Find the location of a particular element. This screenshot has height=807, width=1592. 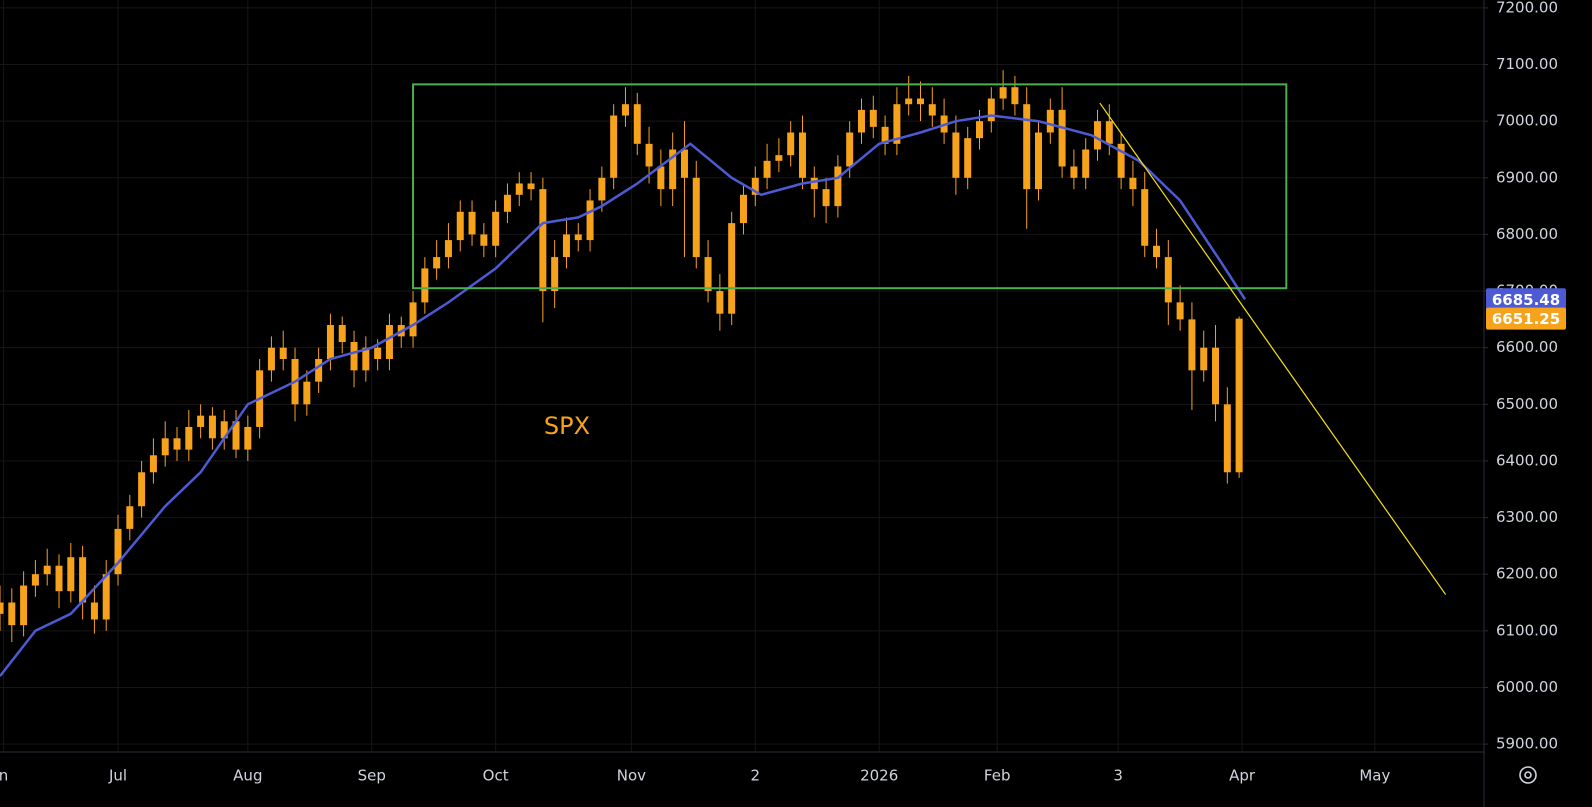

ma-price-label-bg is located at coordinates (1526, 299).